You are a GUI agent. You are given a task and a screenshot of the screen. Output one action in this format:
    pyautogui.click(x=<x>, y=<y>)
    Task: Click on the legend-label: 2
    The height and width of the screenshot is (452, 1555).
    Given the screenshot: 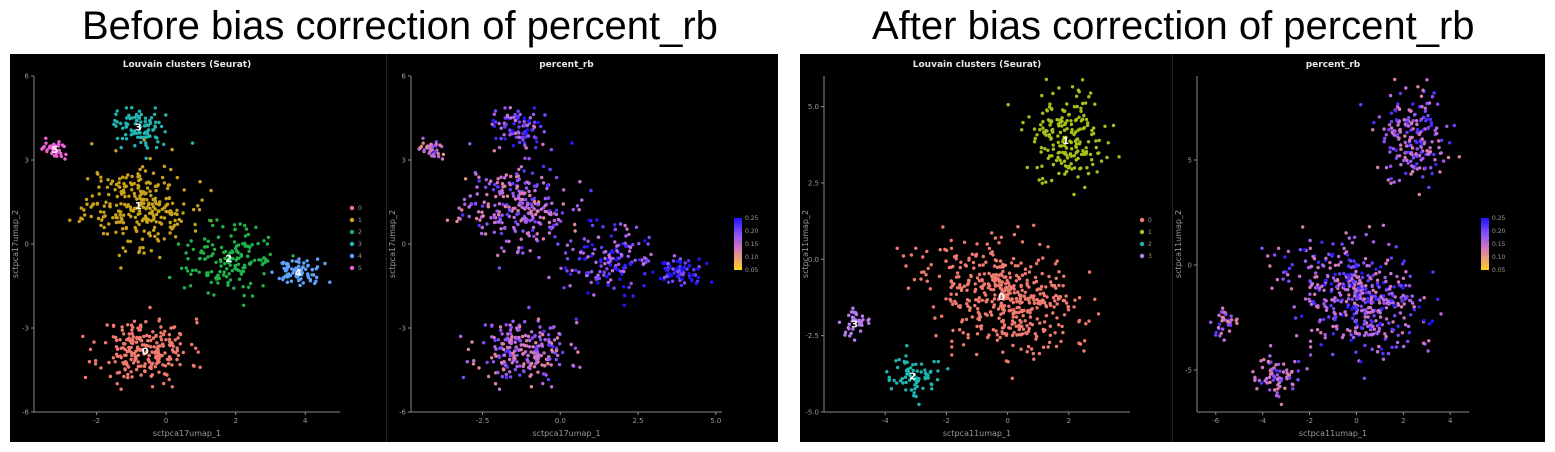 What is the action you would take?
    pyautogui.click(x=360, y=232)
    